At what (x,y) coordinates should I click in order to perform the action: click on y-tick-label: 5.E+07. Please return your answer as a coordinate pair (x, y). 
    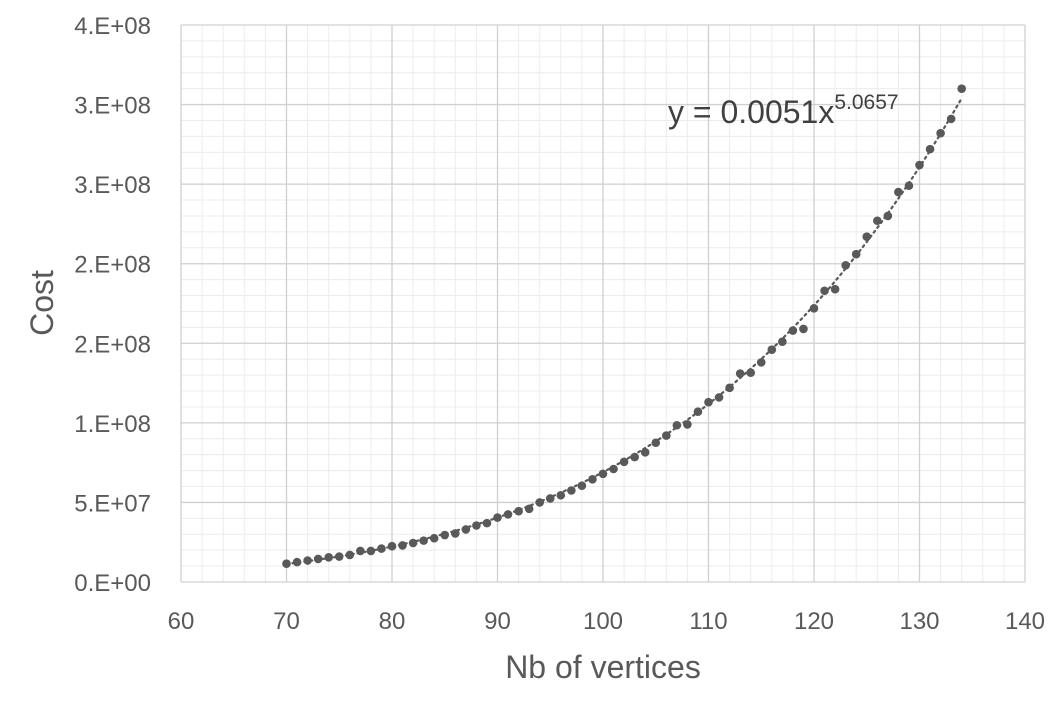
    Looking at the image, I should click on (112, 503).